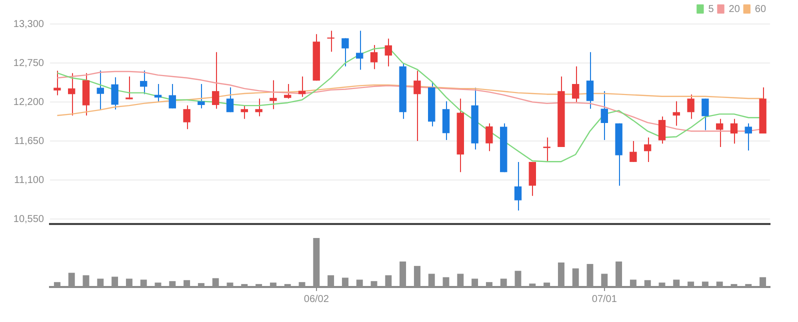  I want to click on y-tick-label: 11,650, so click(29, 141).